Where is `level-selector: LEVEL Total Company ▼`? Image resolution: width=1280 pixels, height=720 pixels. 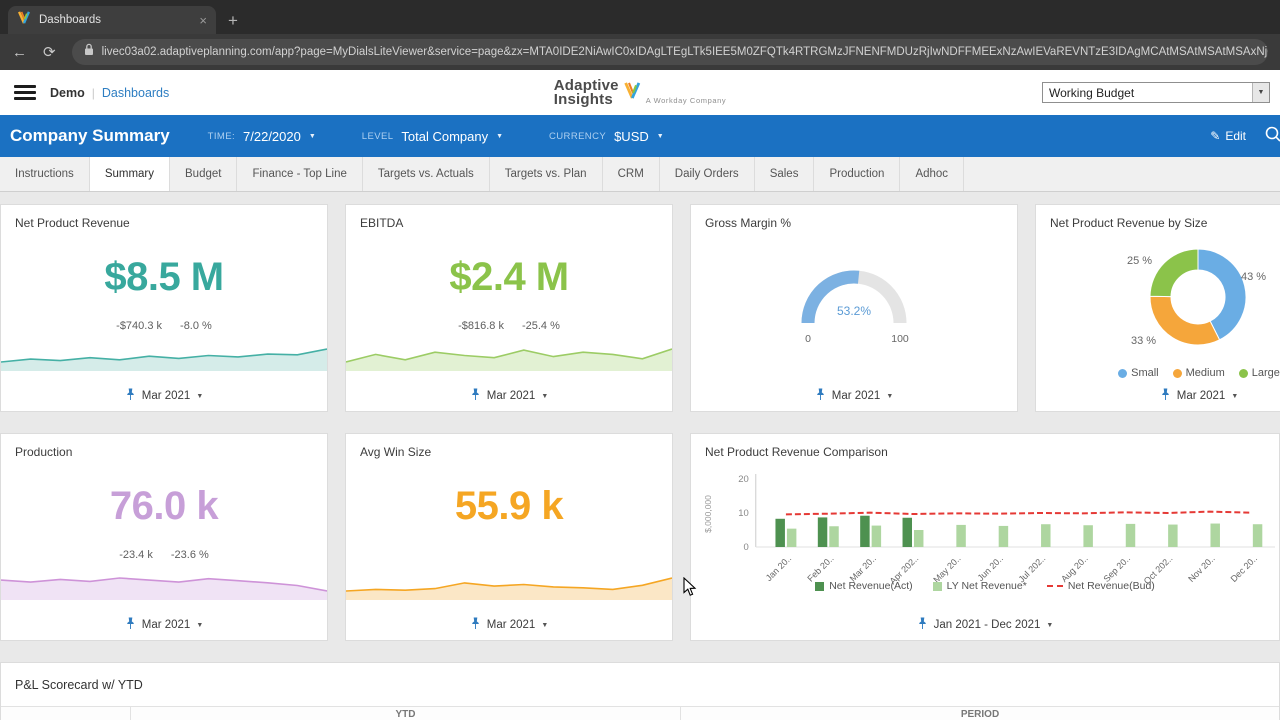
level-selector: LEVEL Total Company ▼ is located at coordinates (432, 136).